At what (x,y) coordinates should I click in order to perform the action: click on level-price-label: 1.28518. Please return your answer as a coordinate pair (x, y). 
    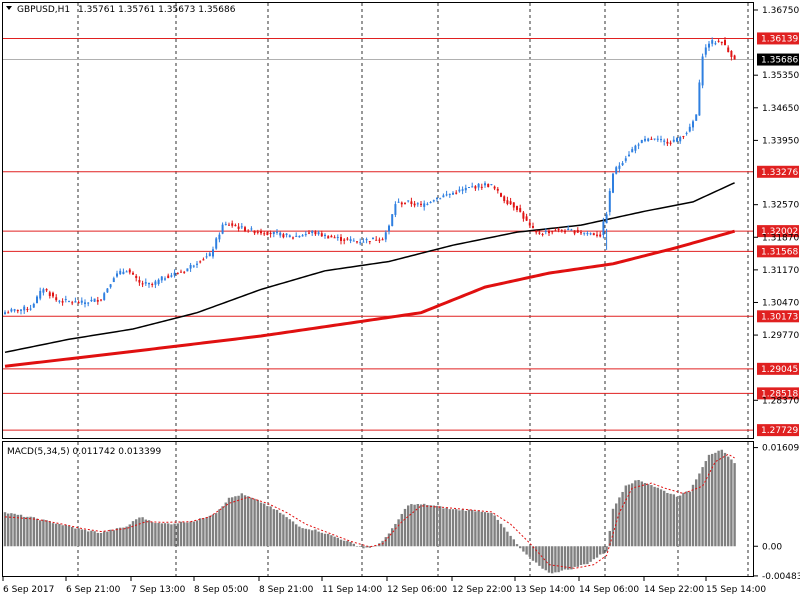
    Looking at the image, I should click on (779, 394).